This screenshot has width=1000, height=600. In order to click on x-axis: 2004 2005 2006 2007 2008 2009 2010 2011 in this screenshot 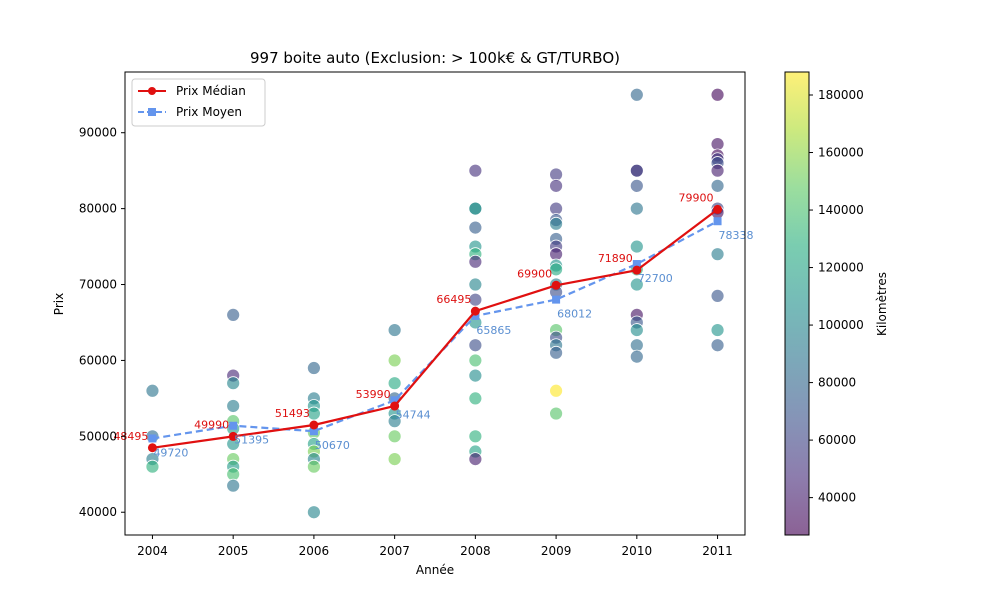, I will do `click(435, 546)`.